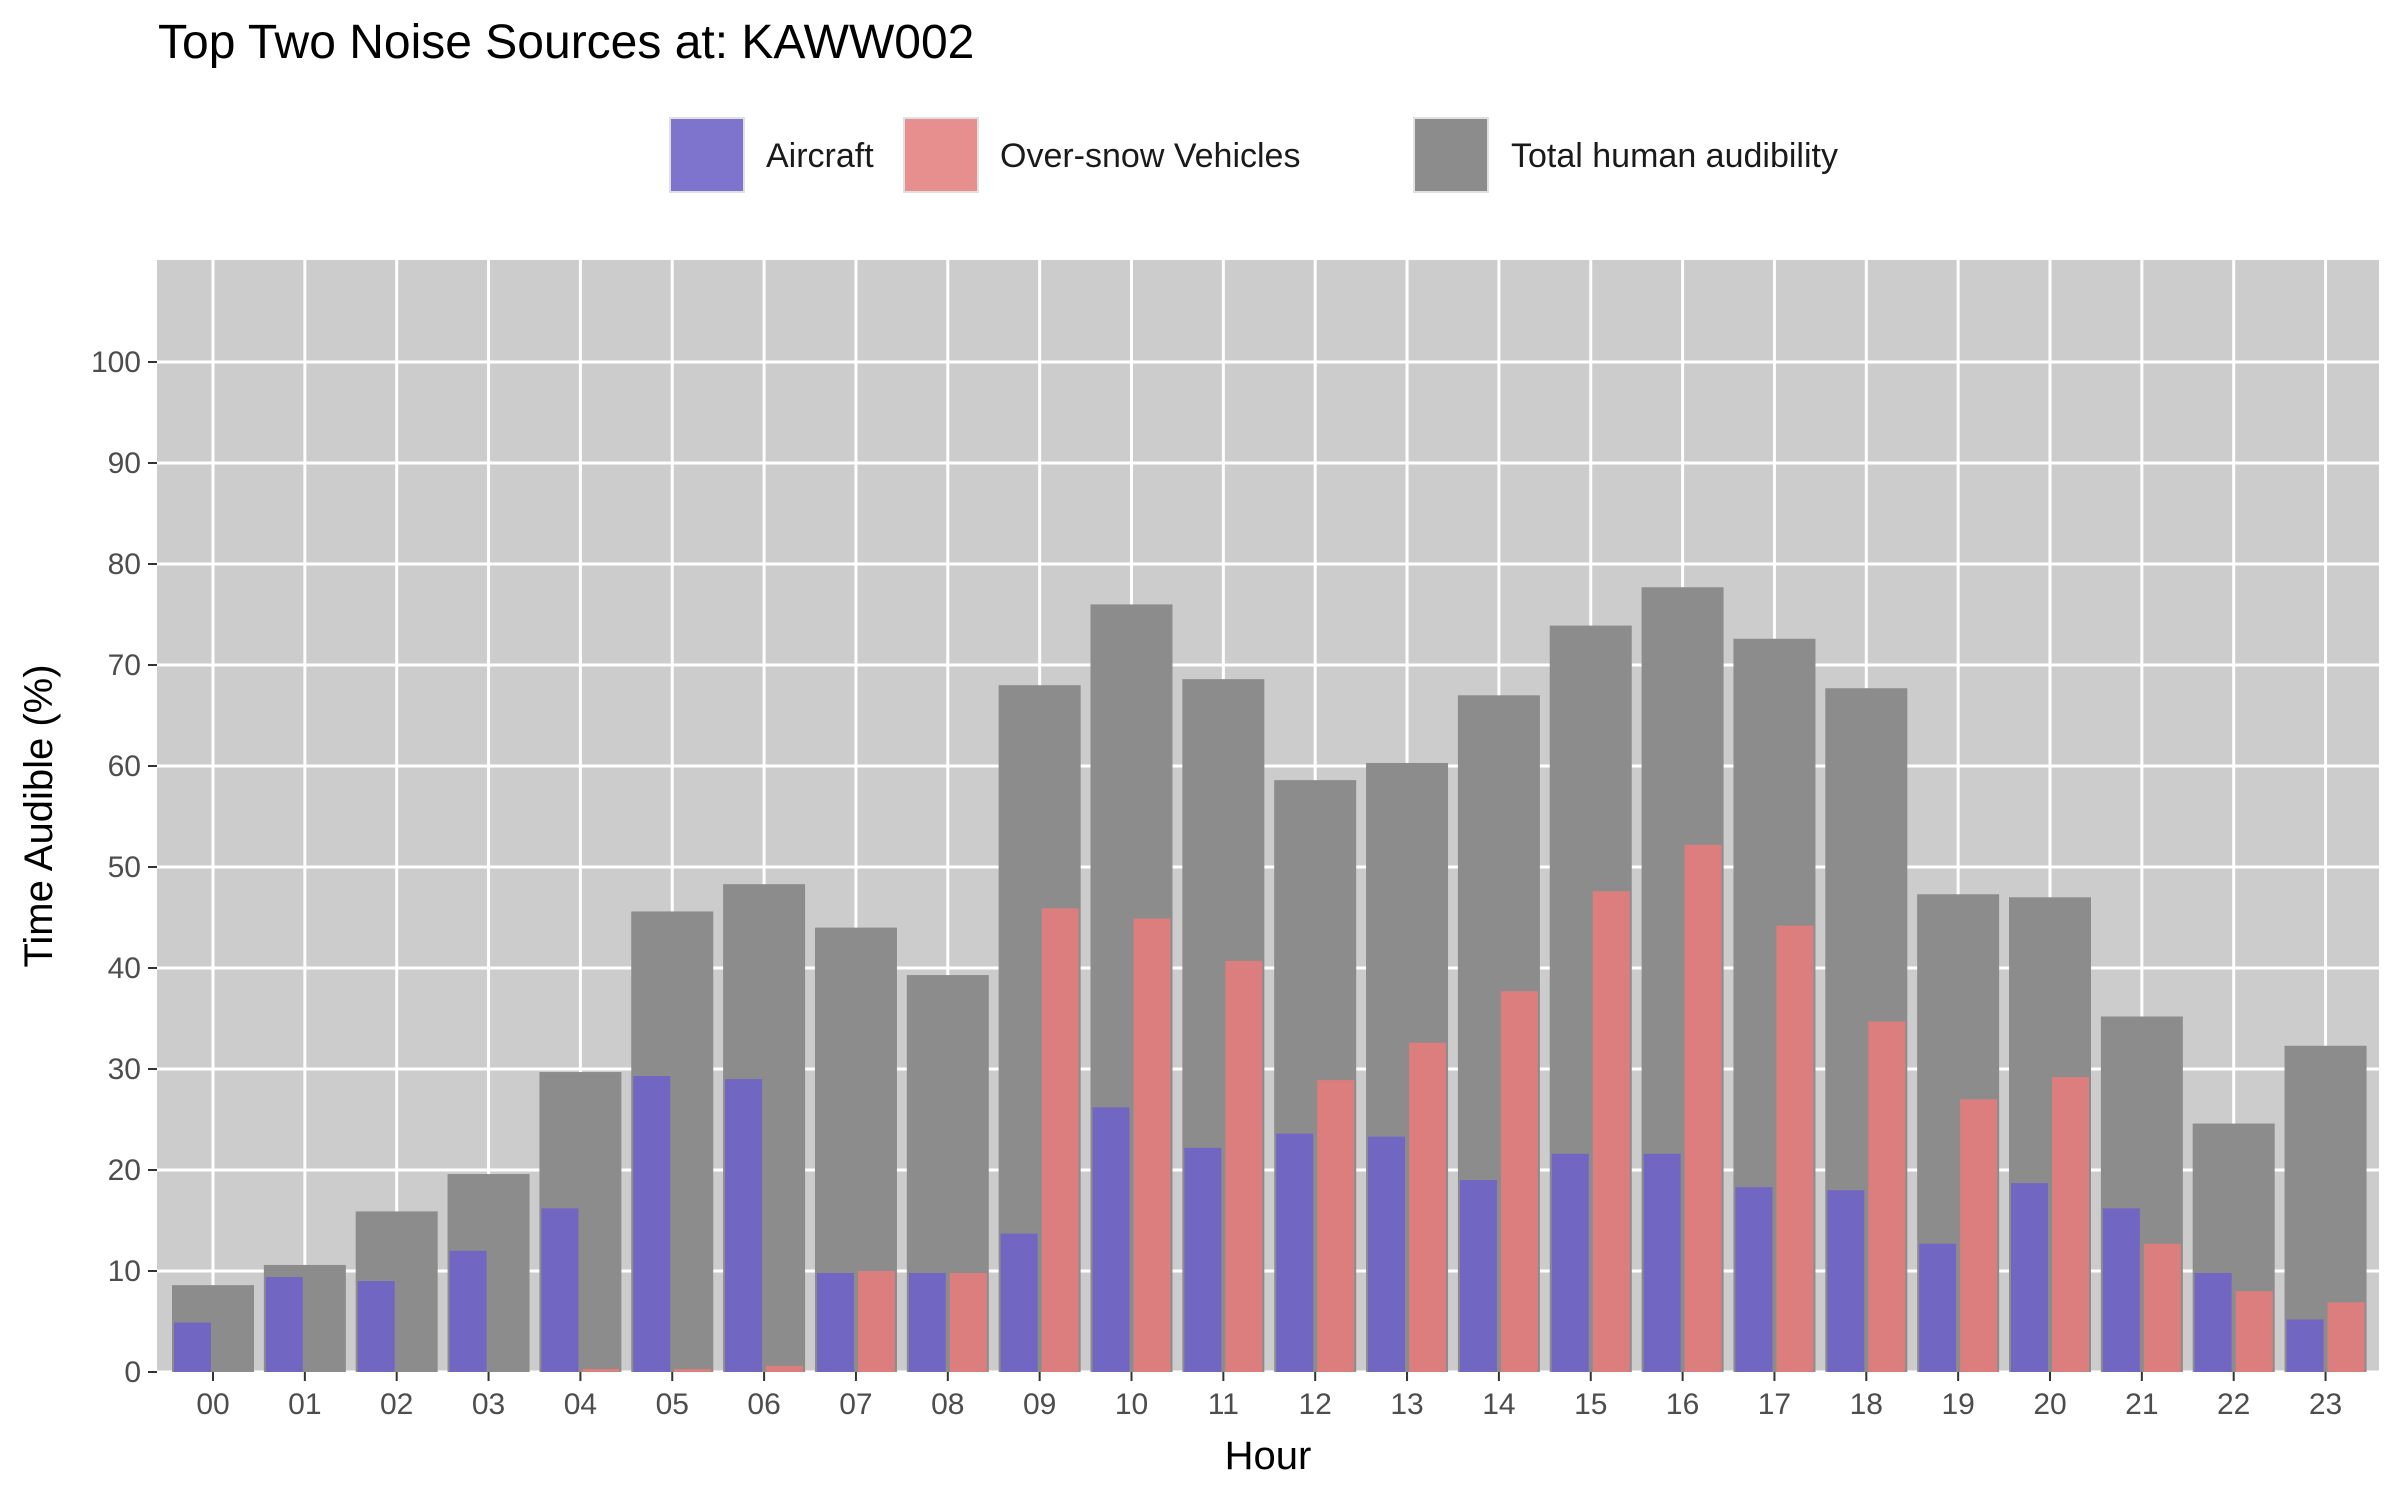  I want to click on legend-label-total-human-audibility: Total human audibility, so click(1674, 156).